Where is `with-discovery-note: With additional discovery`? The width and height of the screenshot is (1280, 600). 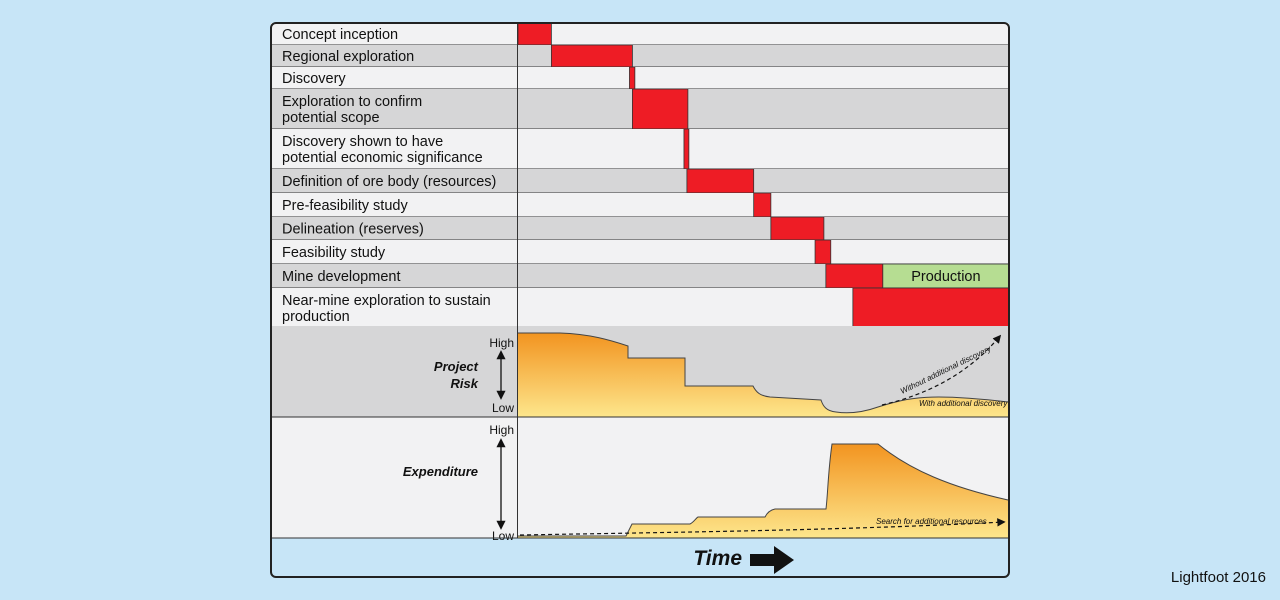 with-discovery-note: With additional discovery is located at coordinates (963, 403).